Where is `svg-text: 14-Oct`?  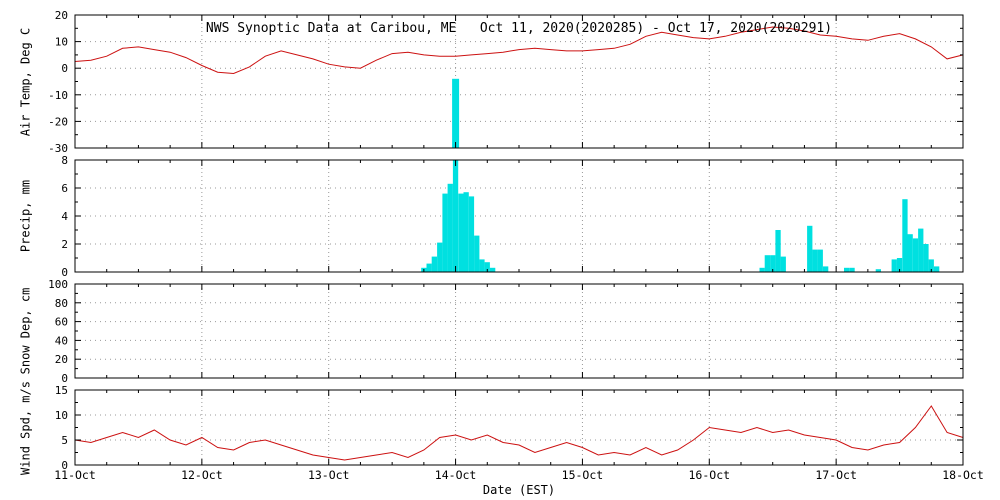
svg-text: 14-Oct is located at coordinates (456, 475).